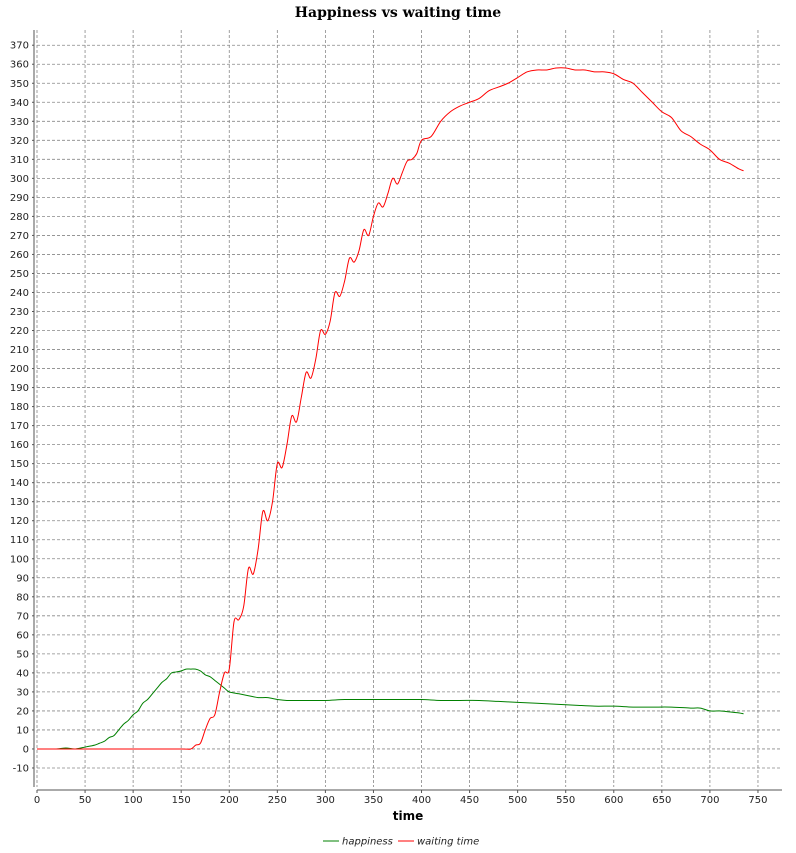  What do you see at coordinates (19, 521) in the screenshot?
I see `y-tick-label: 120` at bounding box center [19, 521].